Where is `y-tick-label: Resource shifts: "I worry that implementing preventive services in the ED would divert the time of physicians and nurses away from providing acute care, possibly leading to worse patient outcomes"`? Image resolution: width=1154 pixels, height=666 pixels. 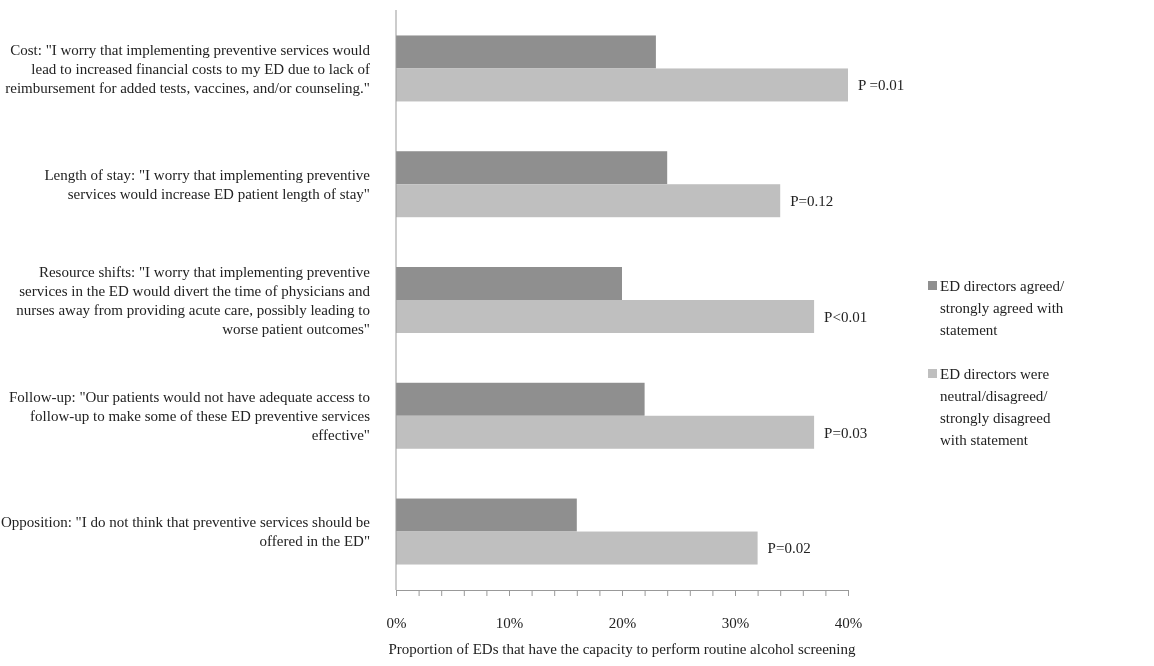 y-tick-label: Resource shifts: "I worry that implementing preventive services in the ED would divert the time of physicians and nurses away from providing acute care, possibly leading to worse patient outcomes" is located at coordinates (193, 300).